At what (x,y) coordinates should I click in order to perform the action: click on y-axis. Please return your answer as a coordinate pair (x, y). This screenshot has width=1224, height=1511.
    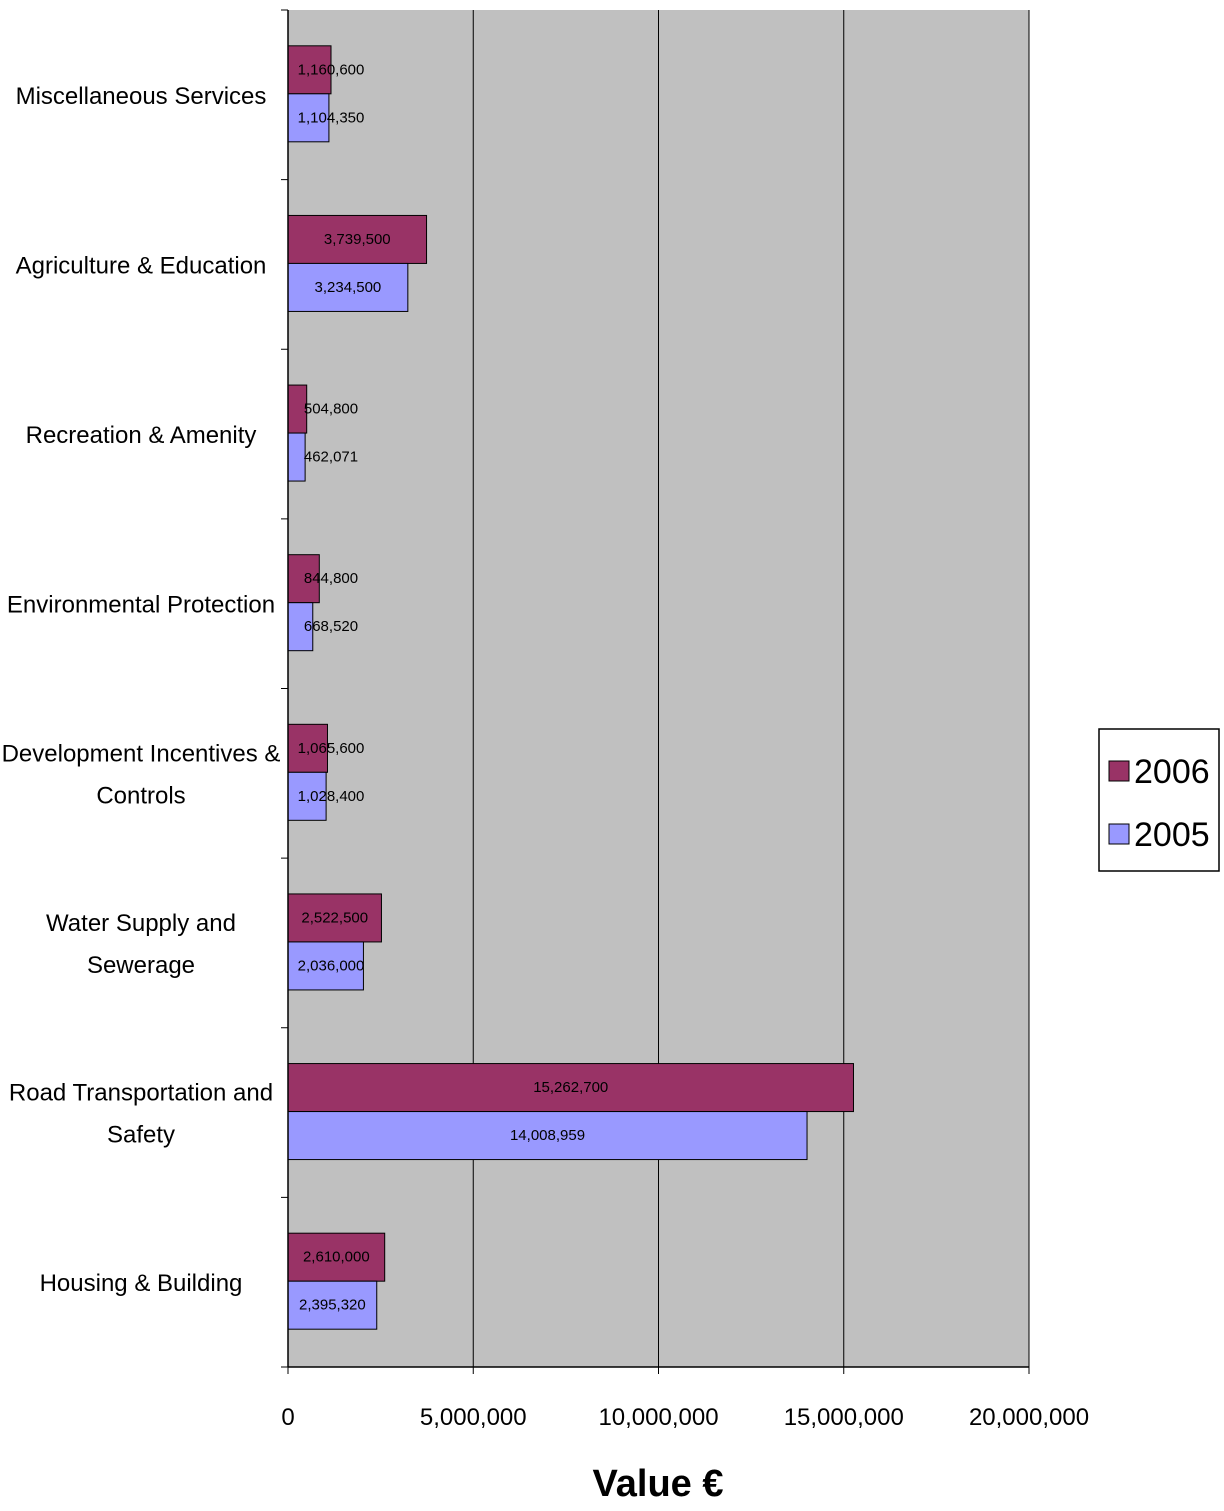
    Looking at the image, I should click on (285, 688).